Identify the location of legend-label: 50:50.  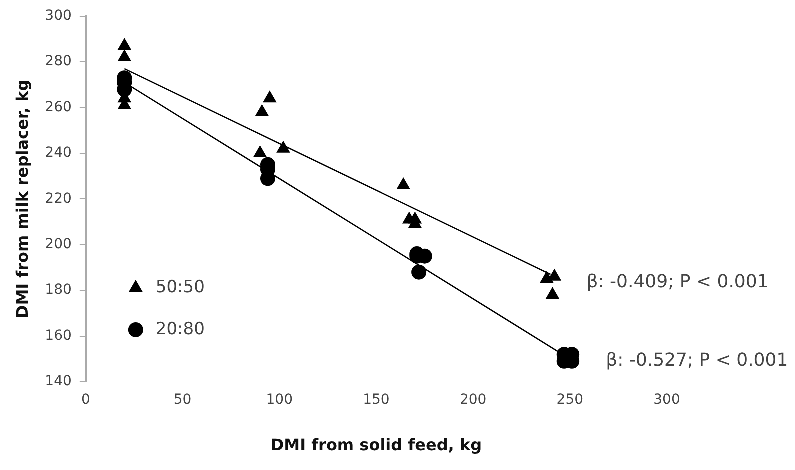
(180, 287).